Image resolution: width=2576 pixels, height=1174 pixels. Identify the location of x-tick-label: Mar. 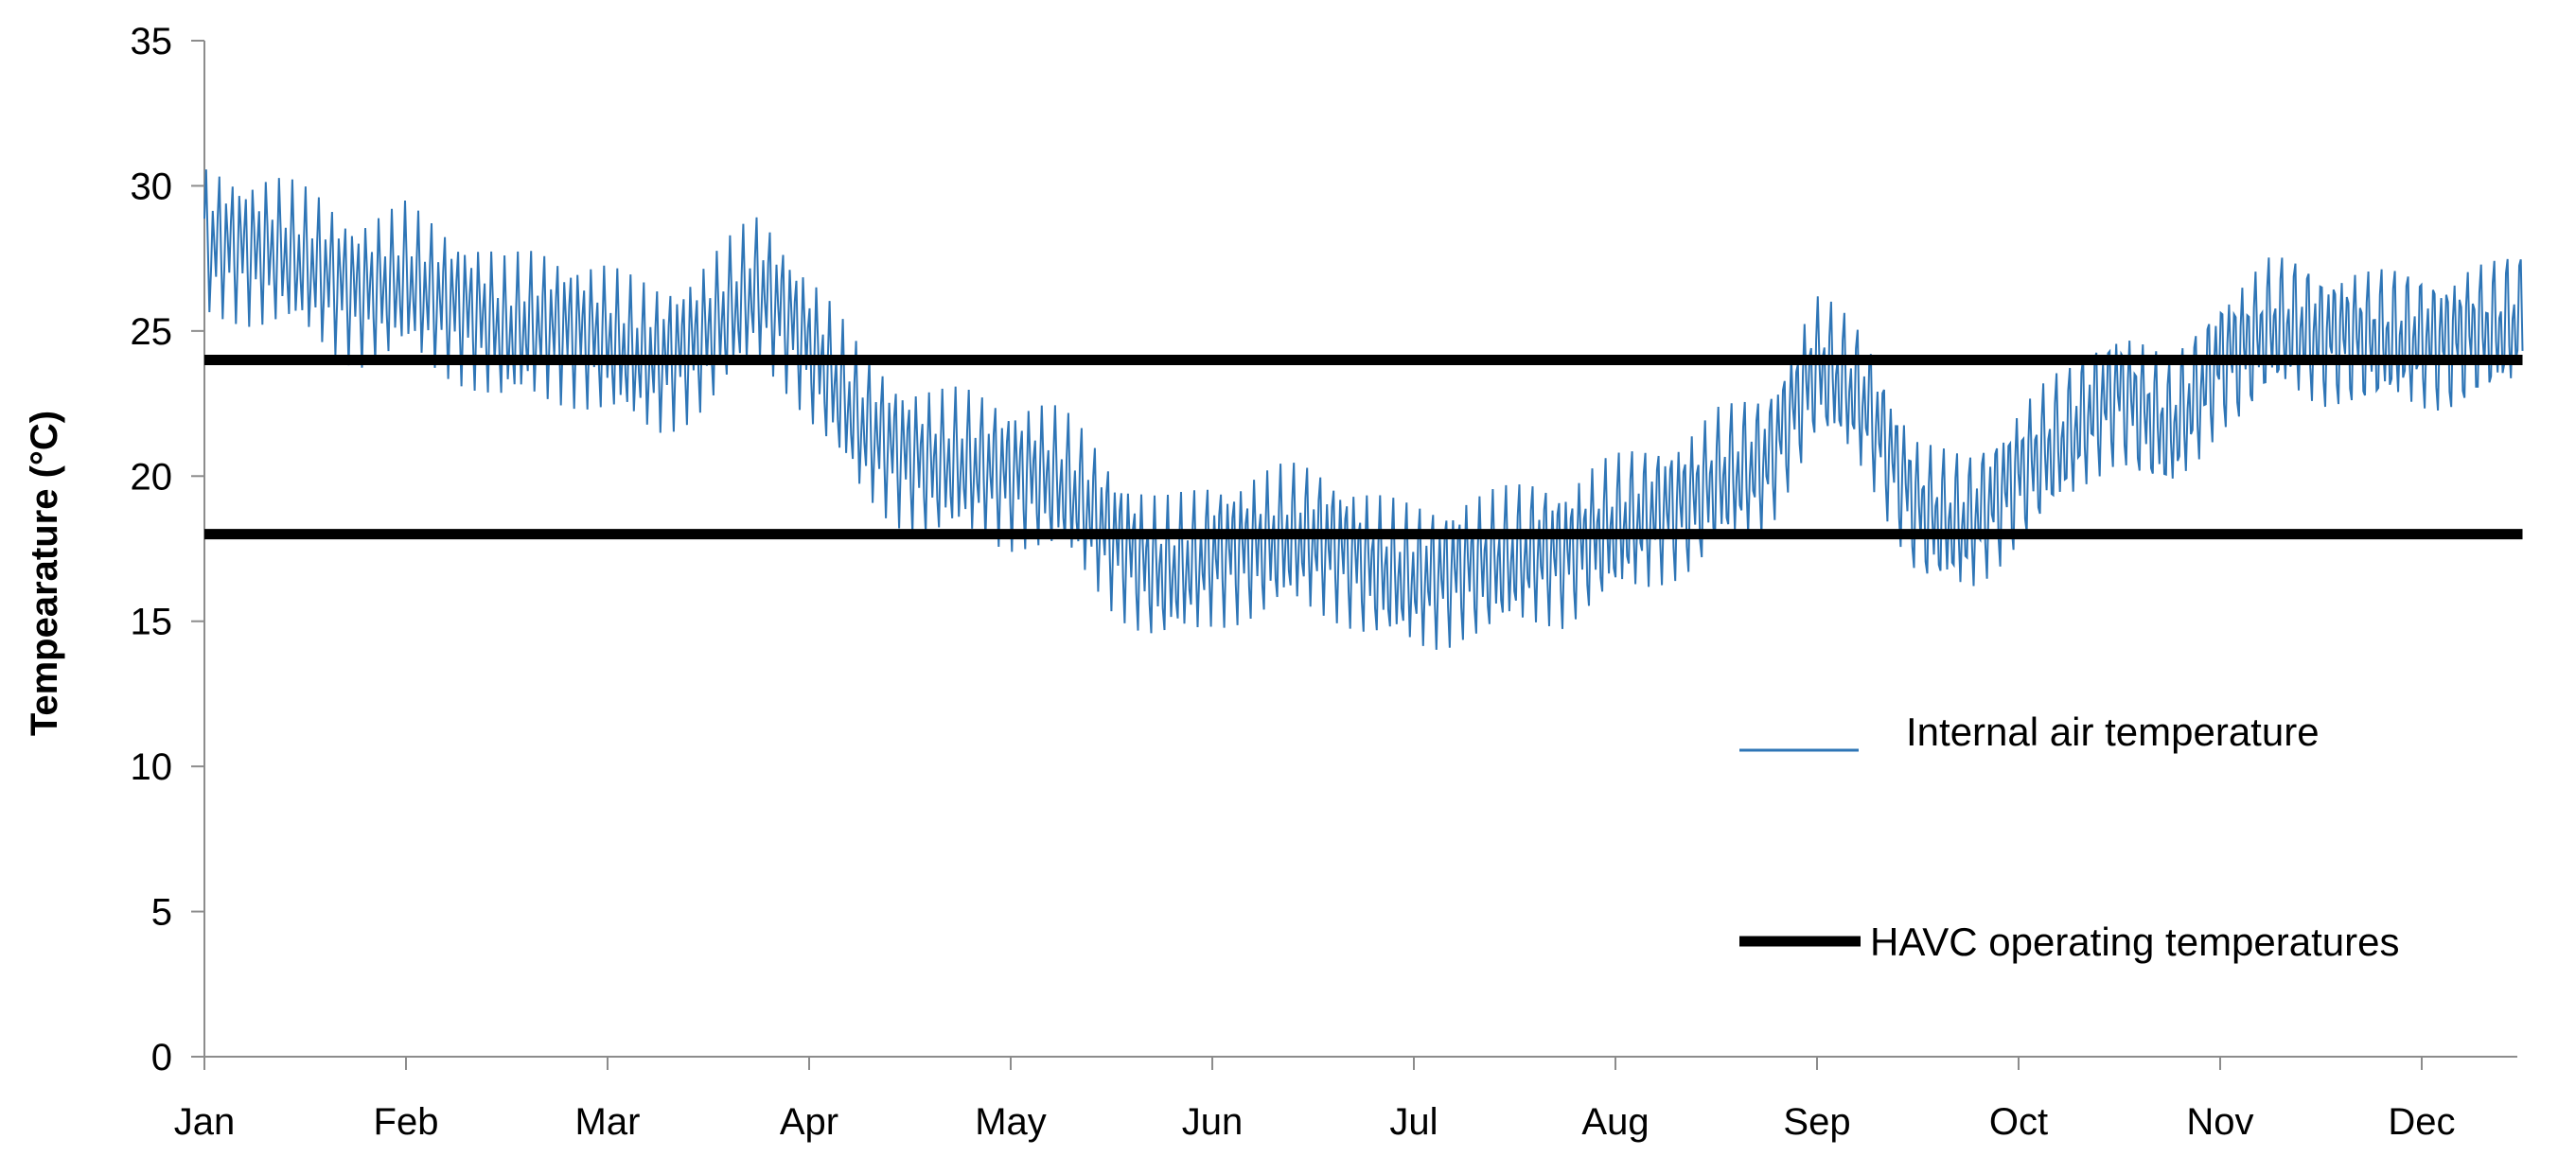
(608, 1122).